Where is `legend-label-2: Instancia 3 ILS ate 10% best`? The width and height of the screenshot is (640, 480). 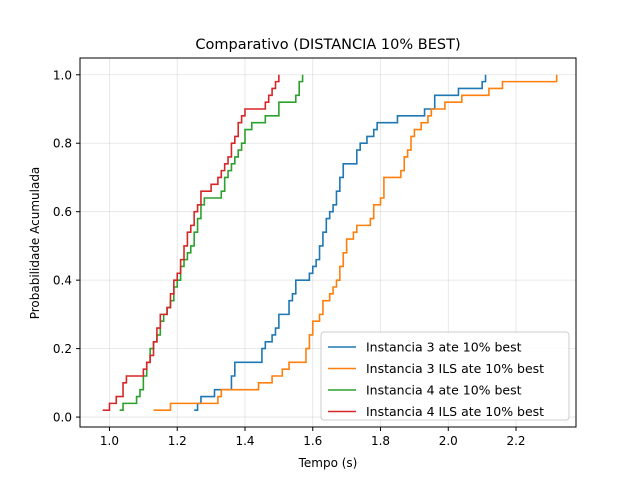 legend-label-2: Instancia 3 ILS ate 10% best is located at coordinates (455, 368).